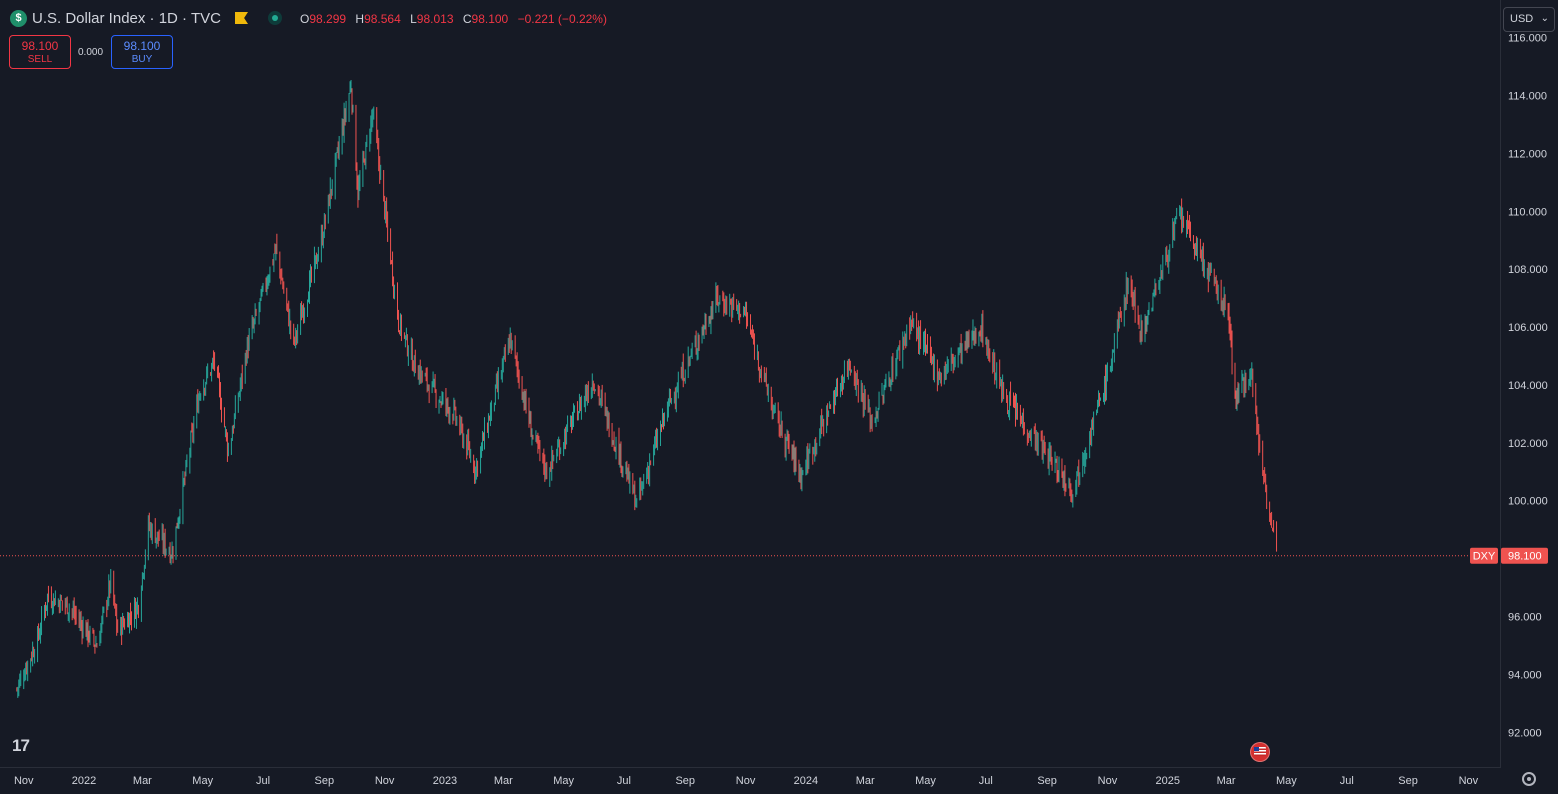  I want to click on us-flag-event-icon, so click(1260, 752).